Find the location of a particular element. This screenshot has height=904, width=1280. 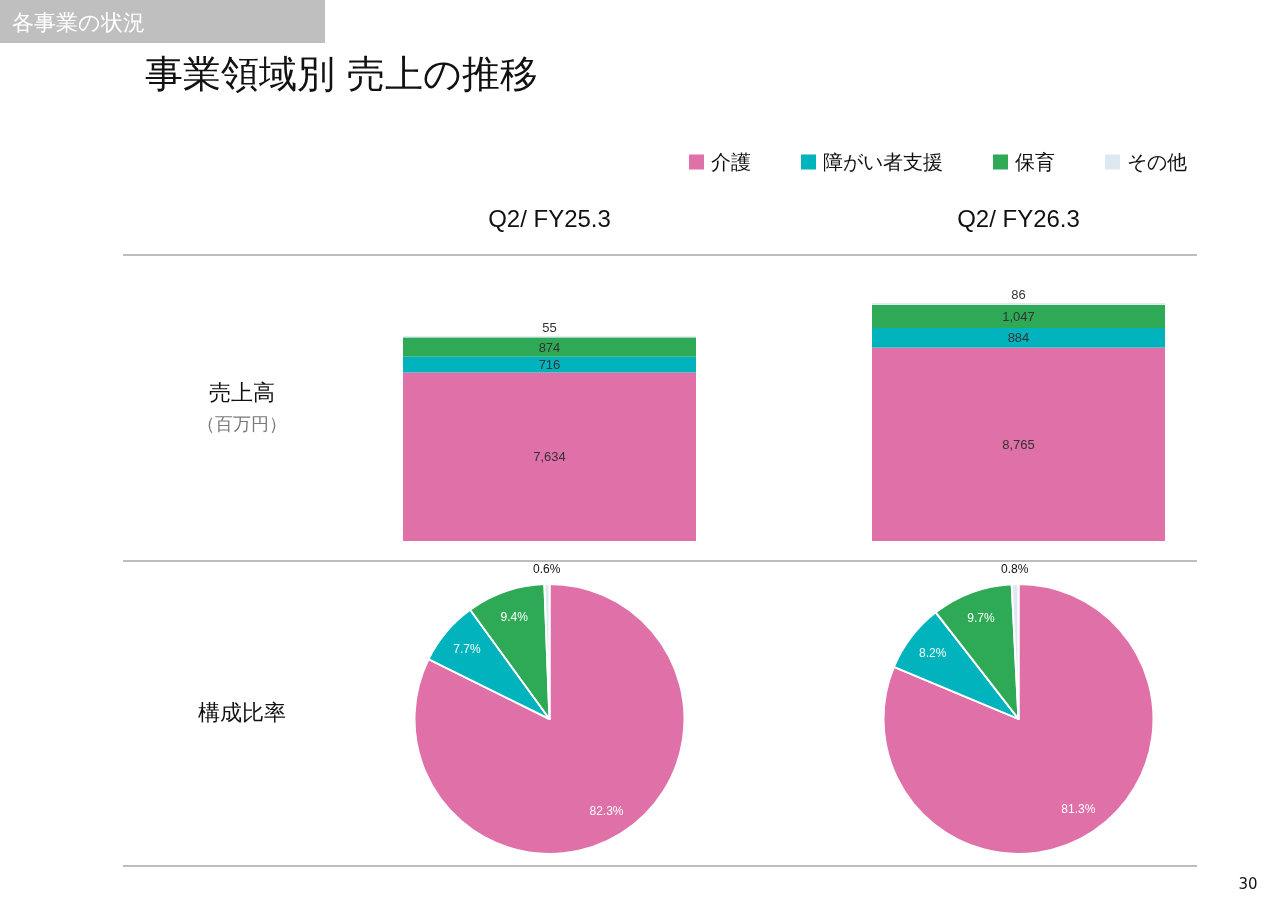

data-label: 0.8% is located at coordinates (1015, 569).